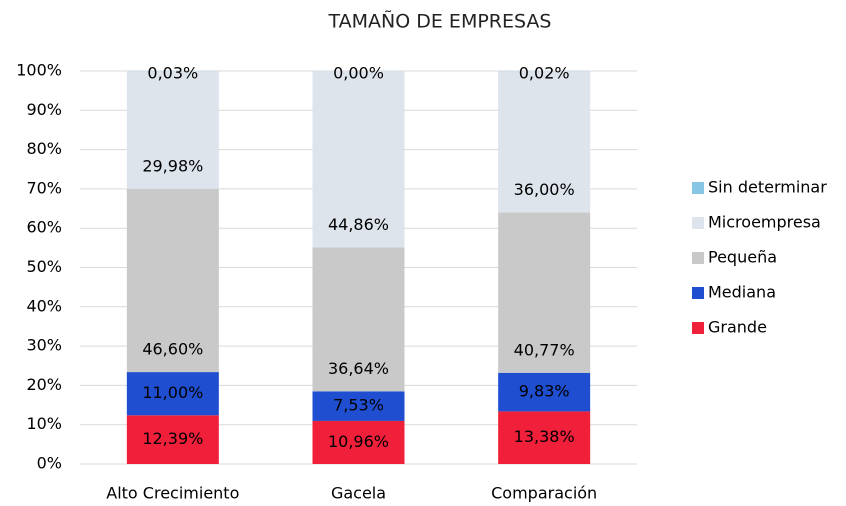 The image size is (846, 506). I want to click on y-tick-label: 70%, so click(44, 187).